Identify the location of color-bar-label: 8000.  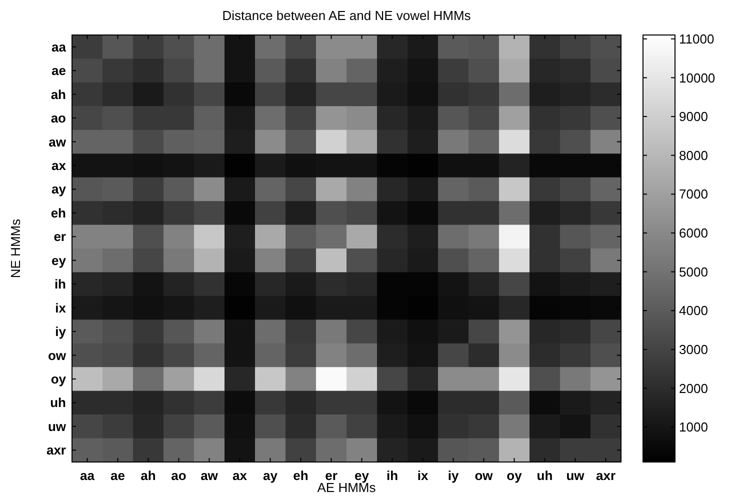
(693, 155).